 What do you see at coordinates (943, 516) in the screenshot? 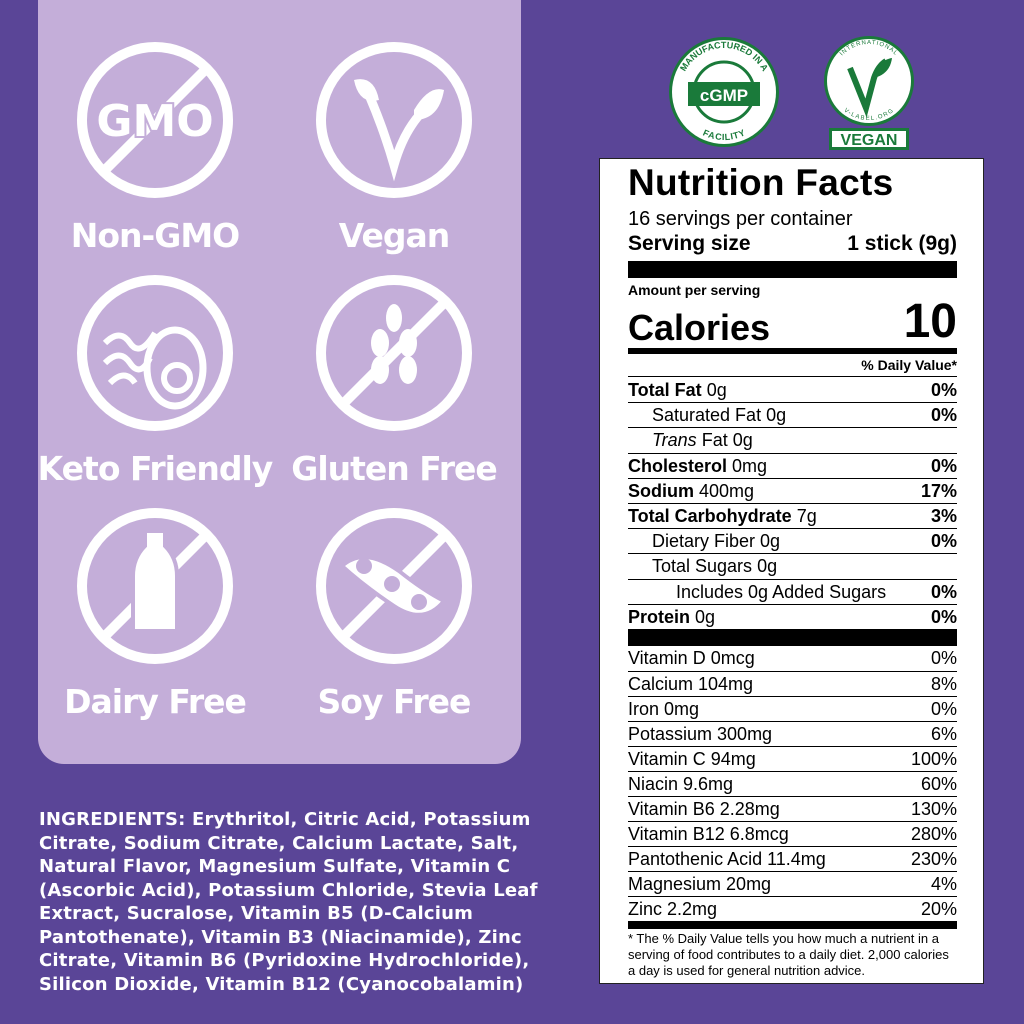
I see `nutrient-daily-value: 3%` at bounding box center [943, 516].